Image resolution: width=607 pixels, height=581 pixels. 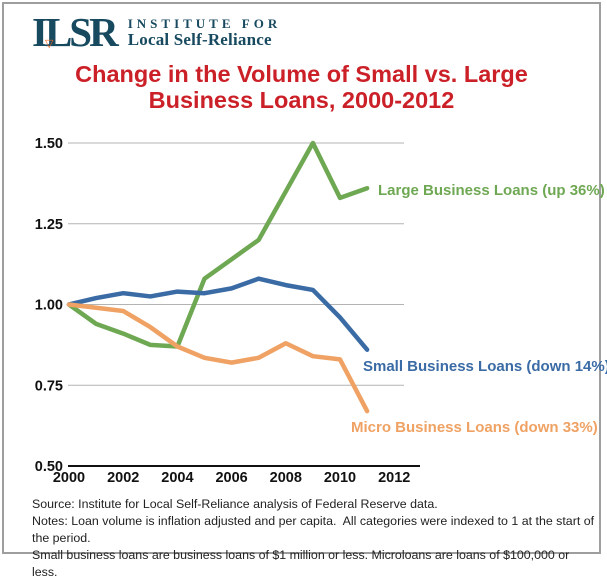 I want to click on chart-title-line1: Change in the Volume of Small vs. Large, so click(x=301, y=74).